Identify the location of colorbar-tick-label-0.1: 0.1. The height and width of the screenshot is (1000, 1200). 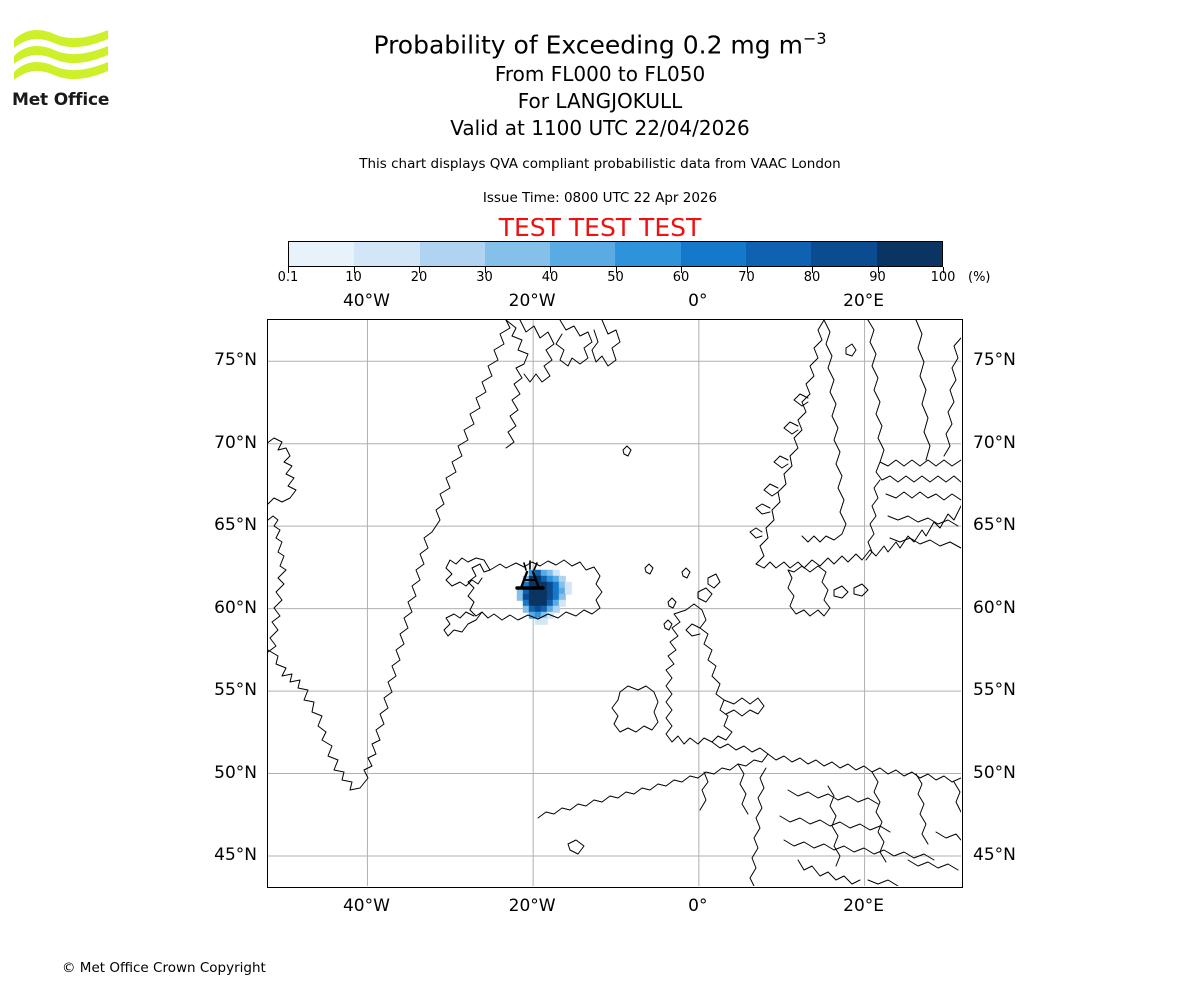
(288, 277).